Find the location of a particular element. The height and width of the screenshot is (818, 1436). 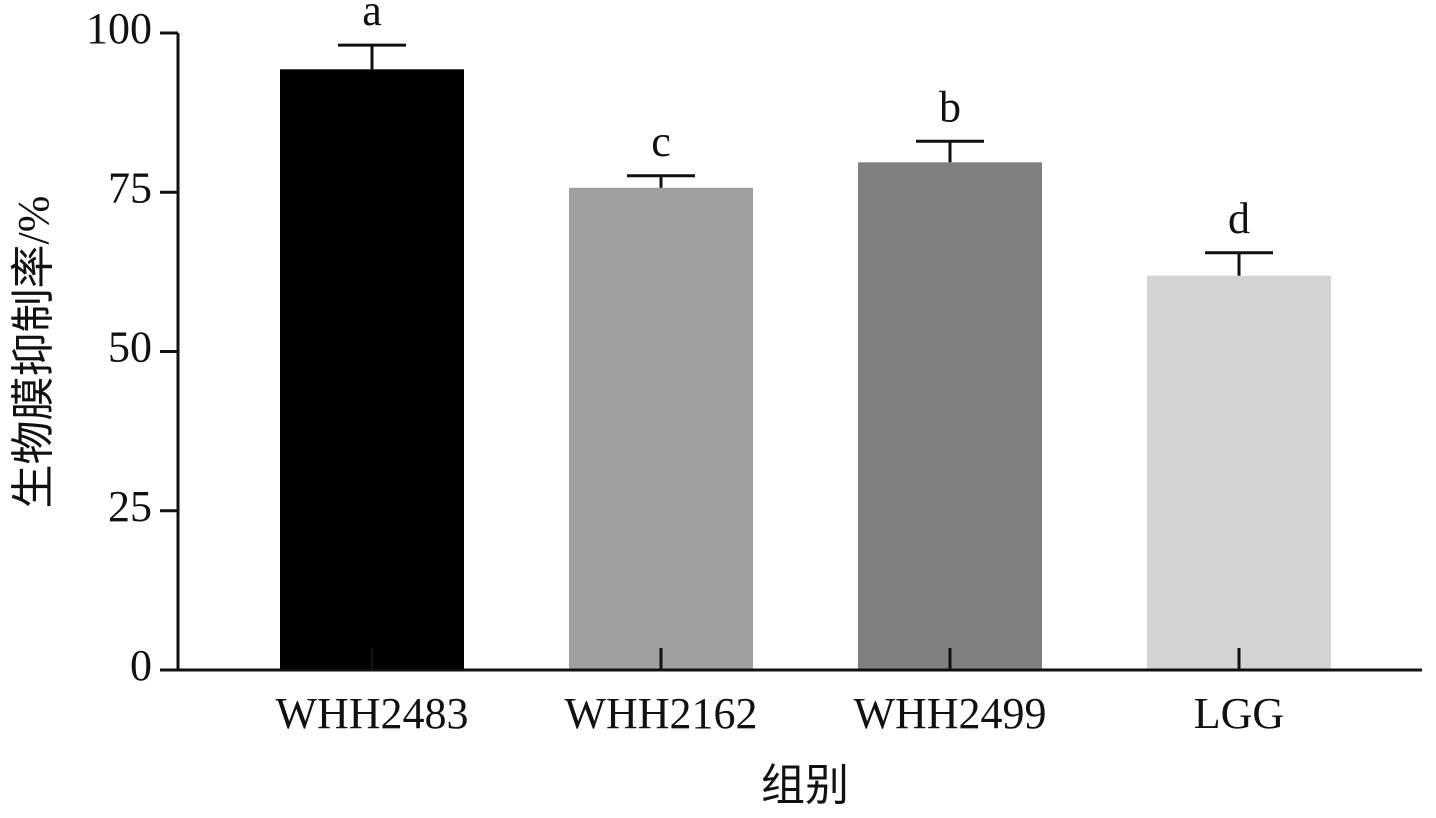

x-axis-title: 组别 is located at coordinates (805, 785).